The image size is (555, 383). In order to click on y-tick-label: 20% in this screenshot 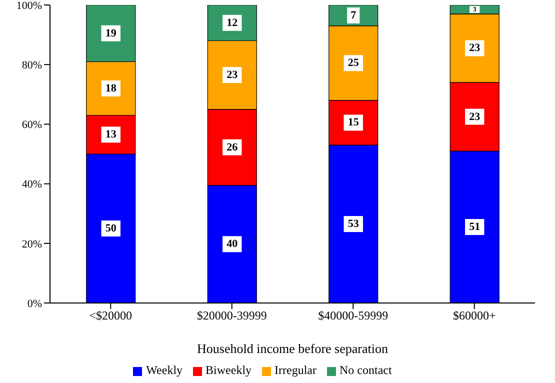, I will do `click(32, 244)`.